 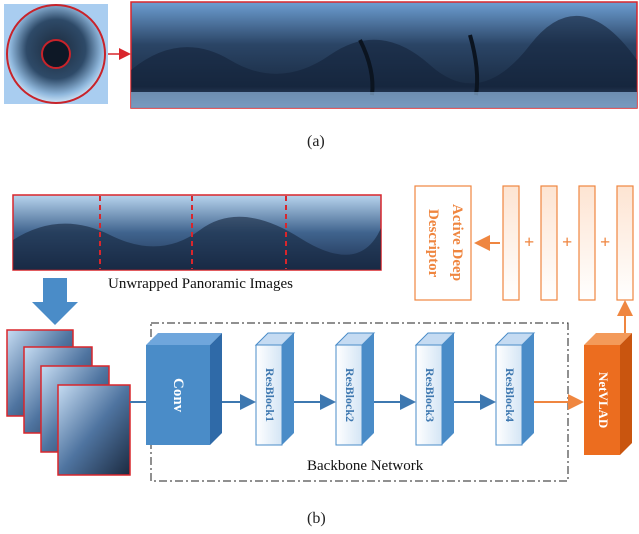 What do you see at coordinates (178, 395) in the screenshot?
I see `conv-label: Conv` at bounding box center [178, 395].